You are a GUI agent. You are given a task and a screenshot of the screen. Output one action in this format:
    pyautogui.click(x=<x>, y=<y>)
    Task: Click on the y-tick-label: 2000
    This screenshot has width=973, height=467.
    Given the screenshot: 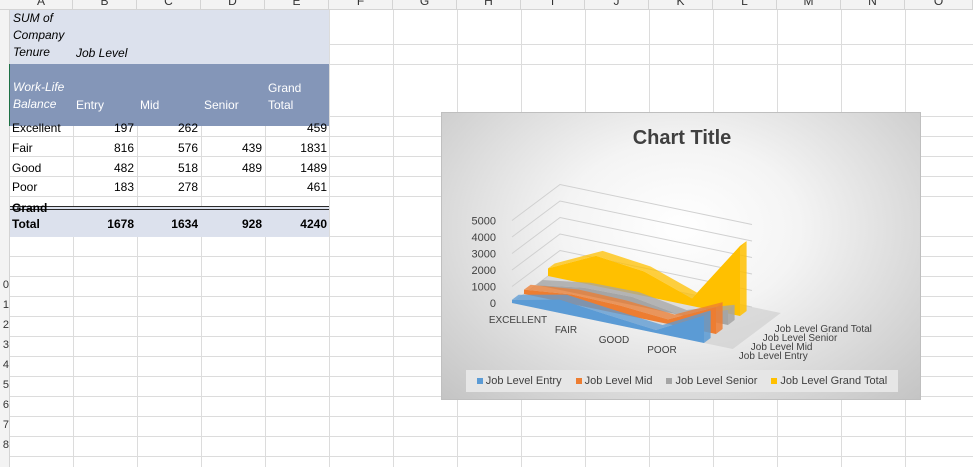 What is the action you would take?
    pyautogui.click(x=484, y=271)
    